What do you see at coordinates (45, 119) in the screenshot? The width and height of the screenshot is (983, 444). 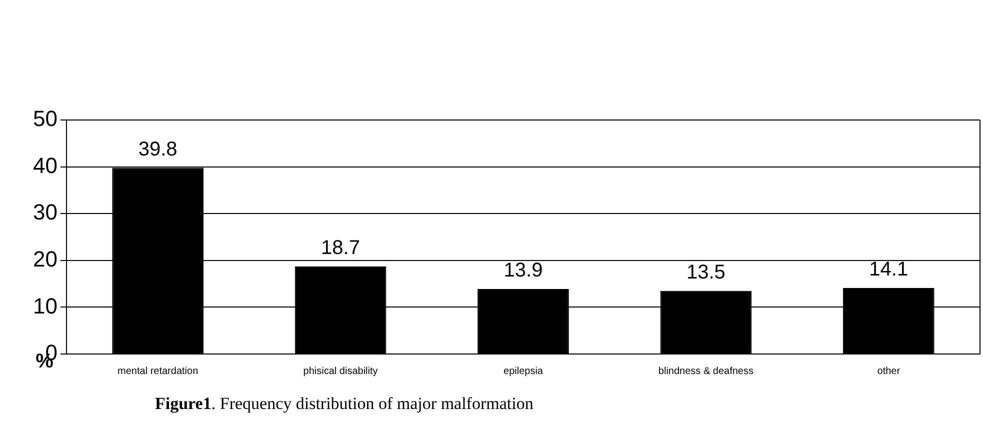 I see `y-tick-label: 50` at bounding box center [45, 119].